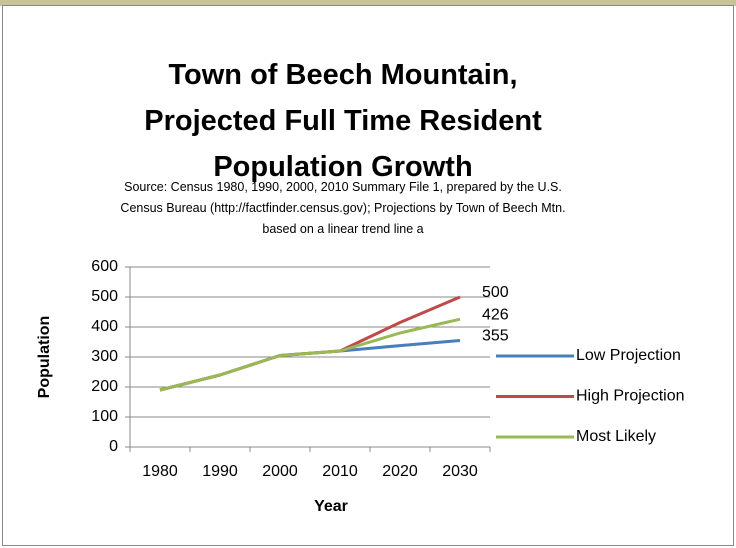  Describe the element at coordinates (280, 471) in the screenshot. I see `x-tick-label: 2000` at that location.